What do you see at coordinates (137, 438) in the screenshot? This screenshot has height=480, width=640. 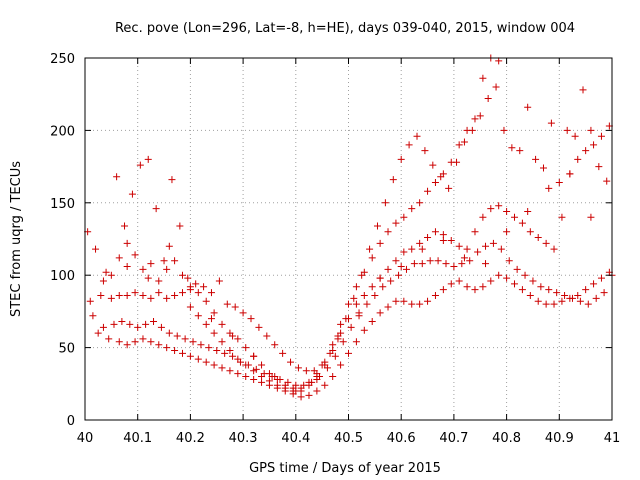 I see `x-tick-label: 40.1` at bounding box center [137, 438].